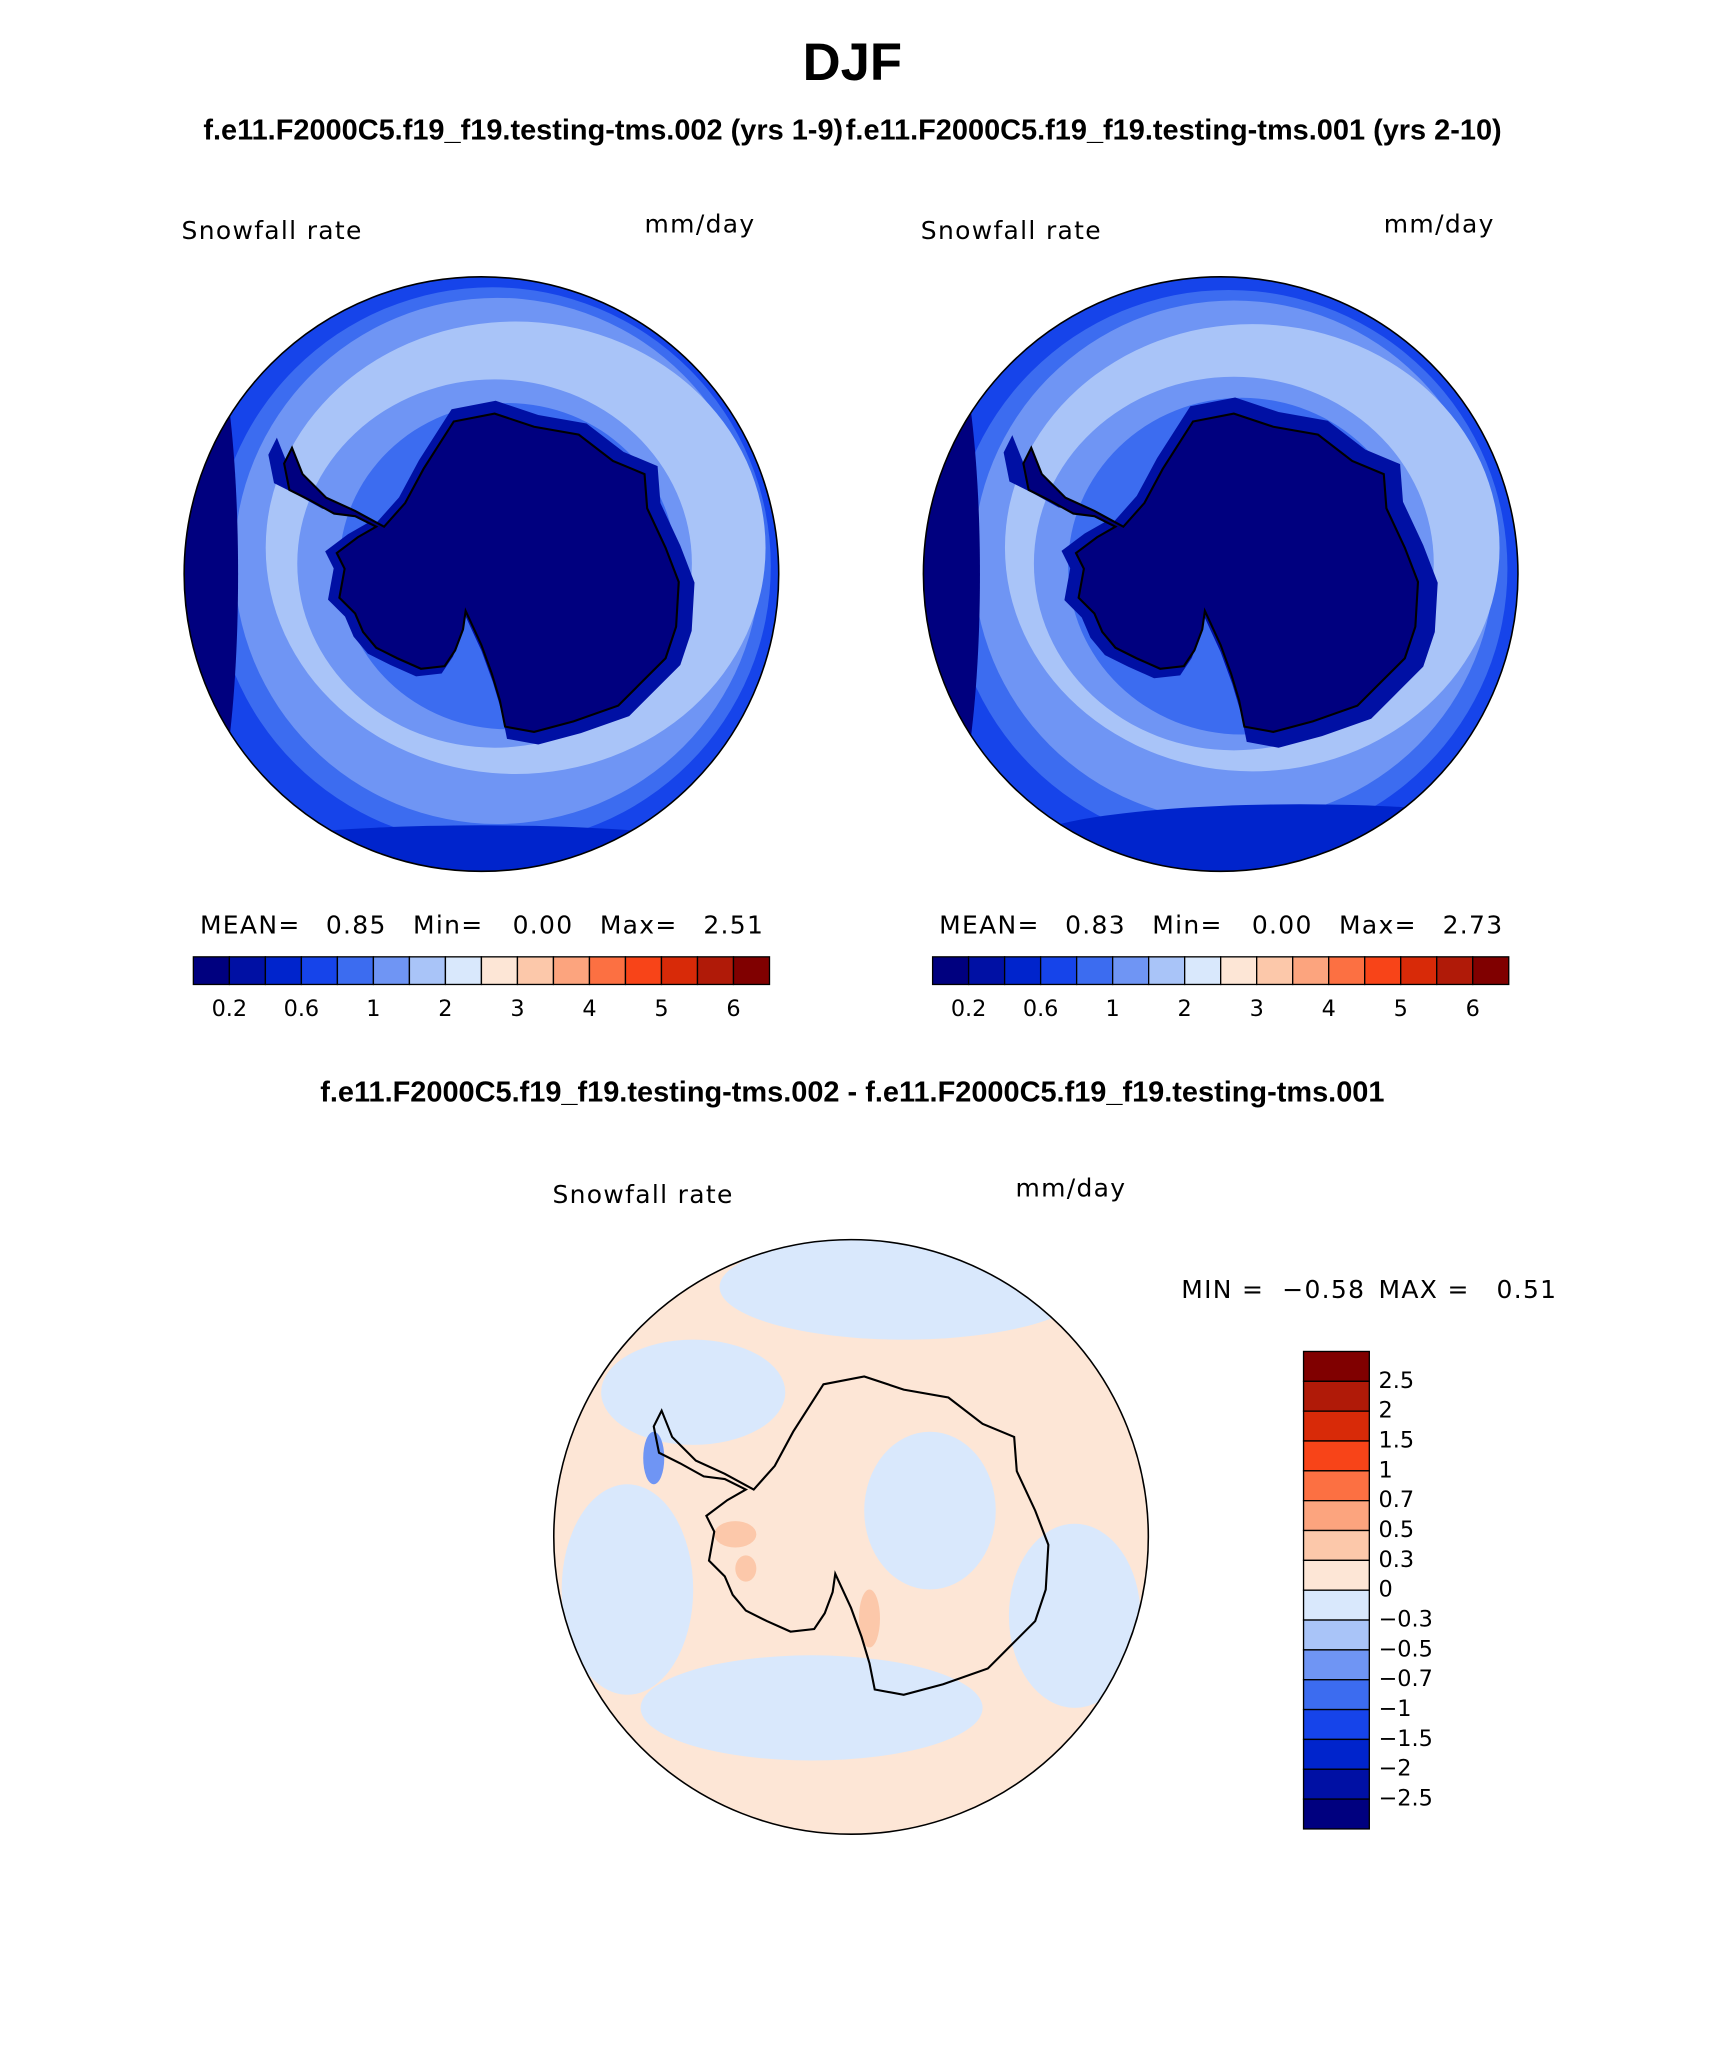 The height and width of the screenshot is (2061, 1710). I want to click on colorbar-label: 1.5, so click(1397, 1440).